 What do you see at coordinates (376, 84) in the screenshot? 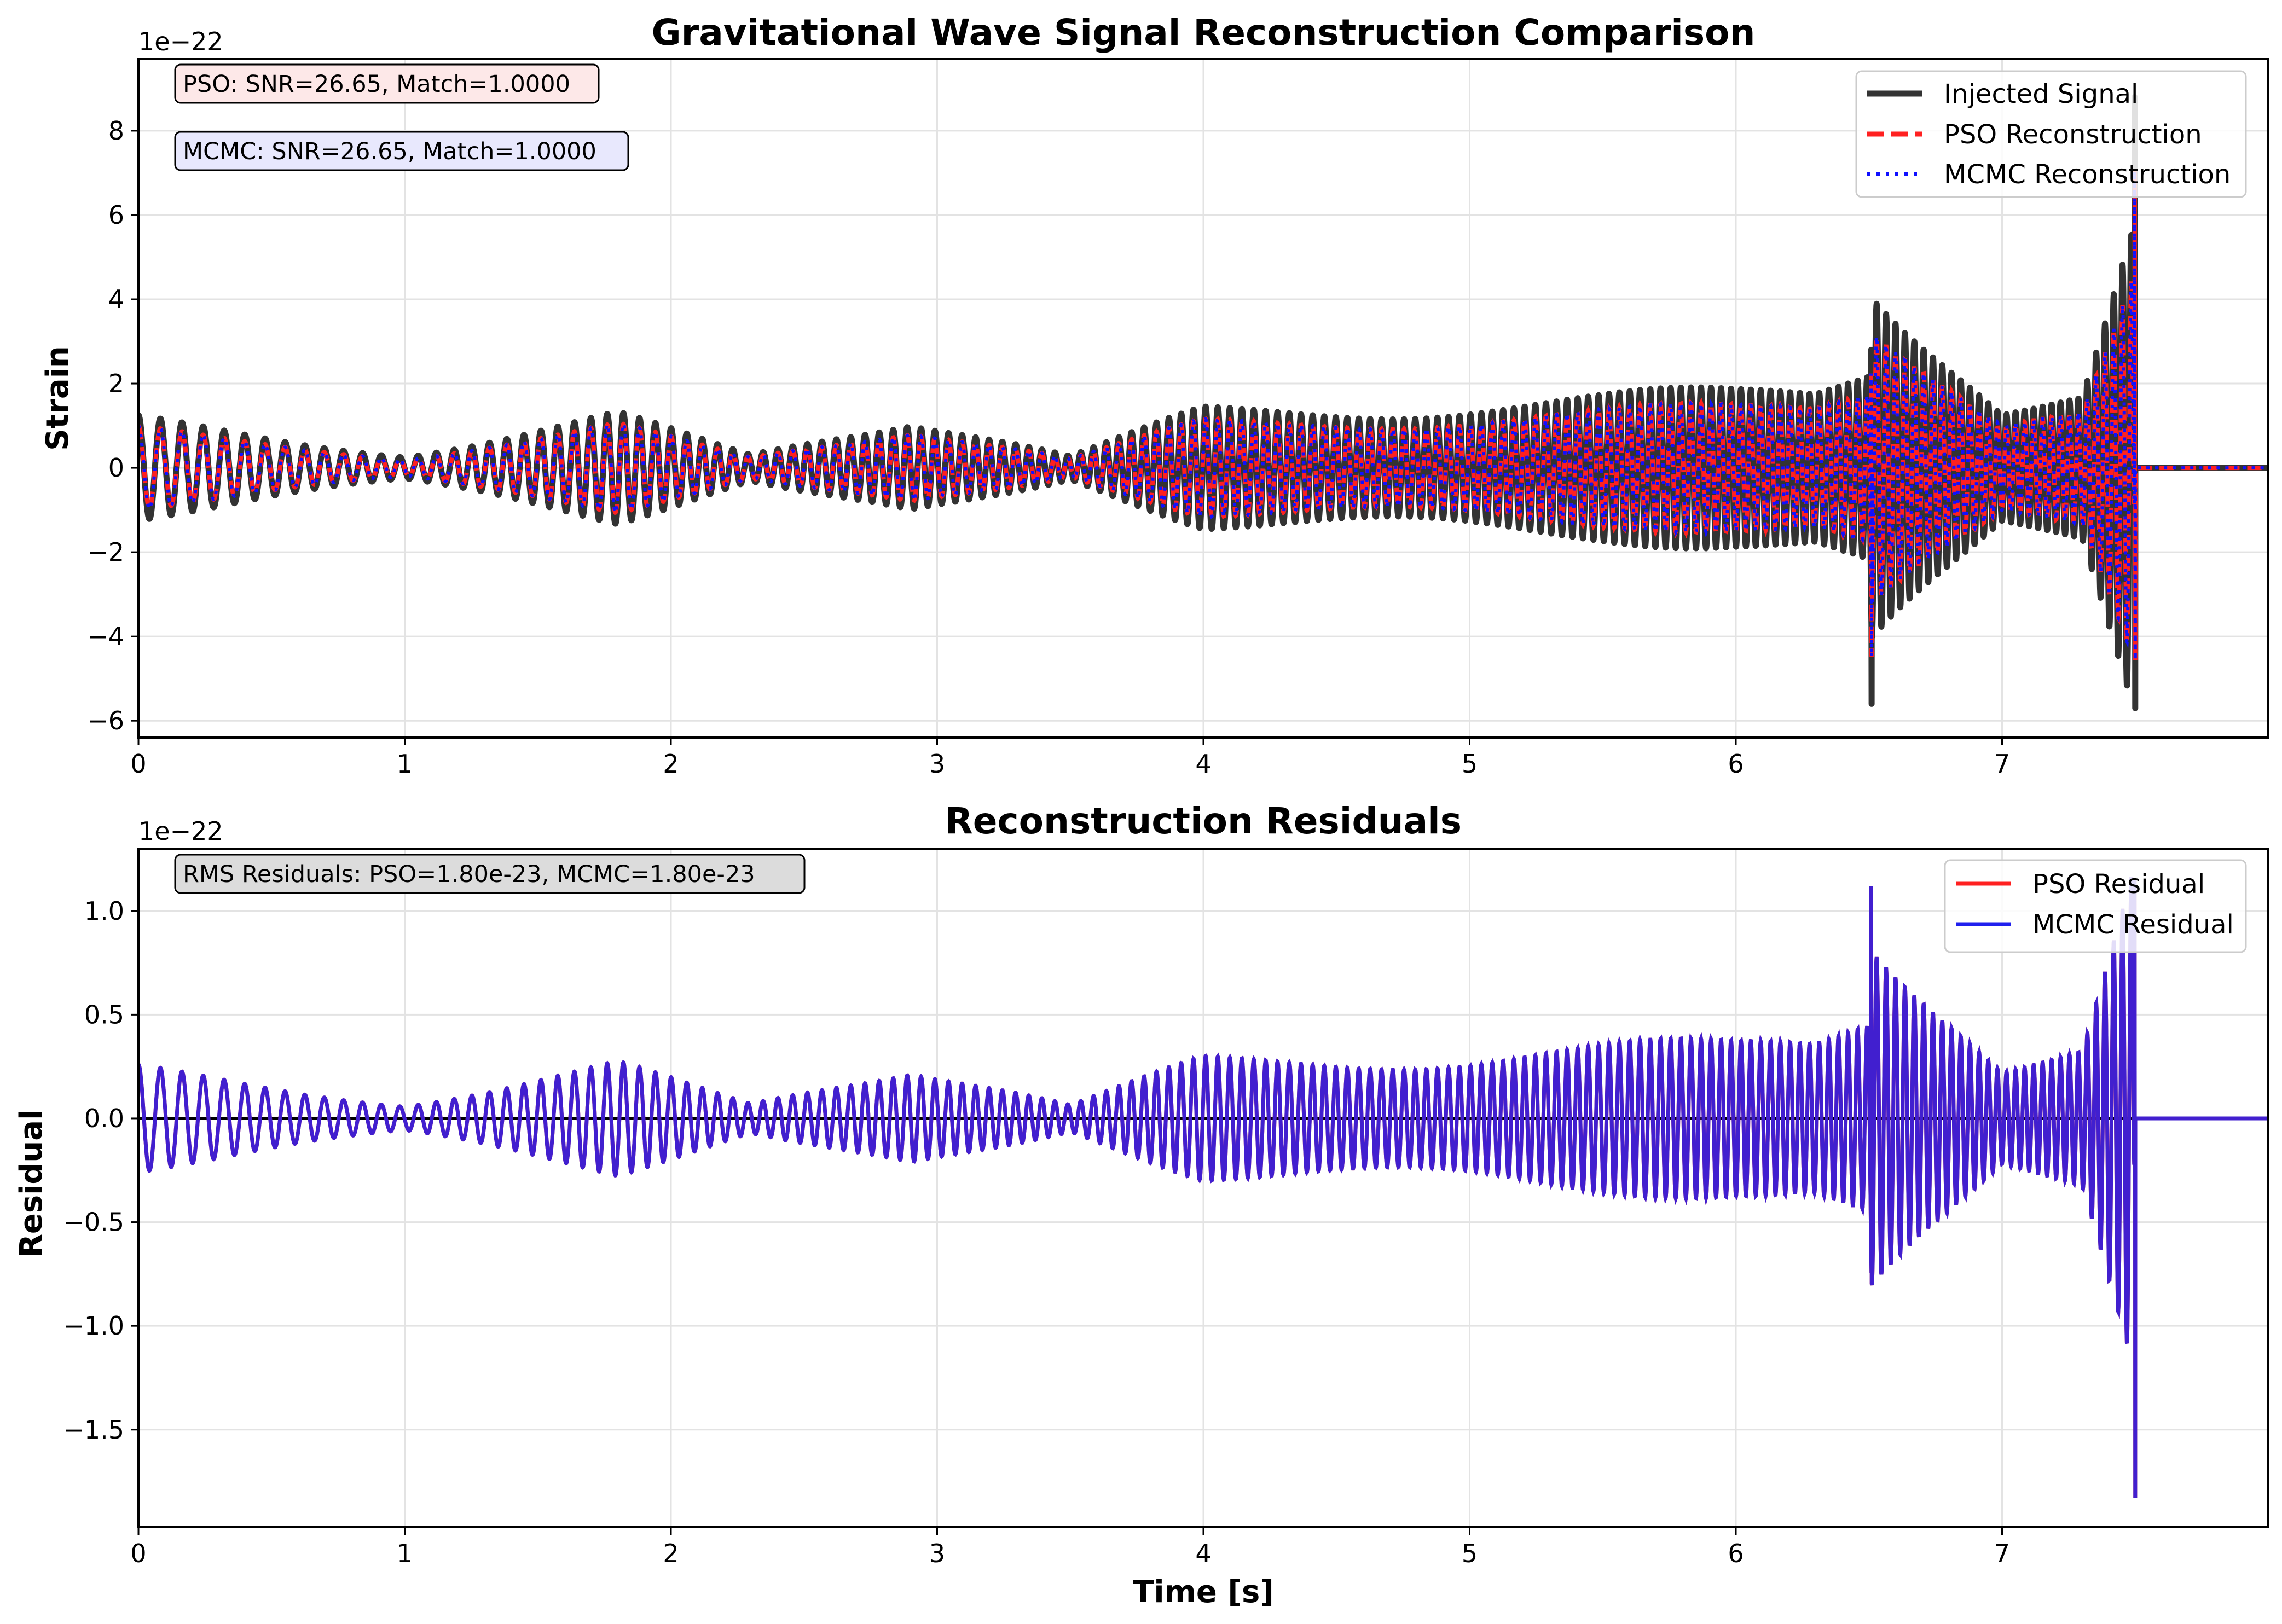
I see `svg-text: PSO: SNR=26.65, Match=1.0000` at bounding box center [376, 84].